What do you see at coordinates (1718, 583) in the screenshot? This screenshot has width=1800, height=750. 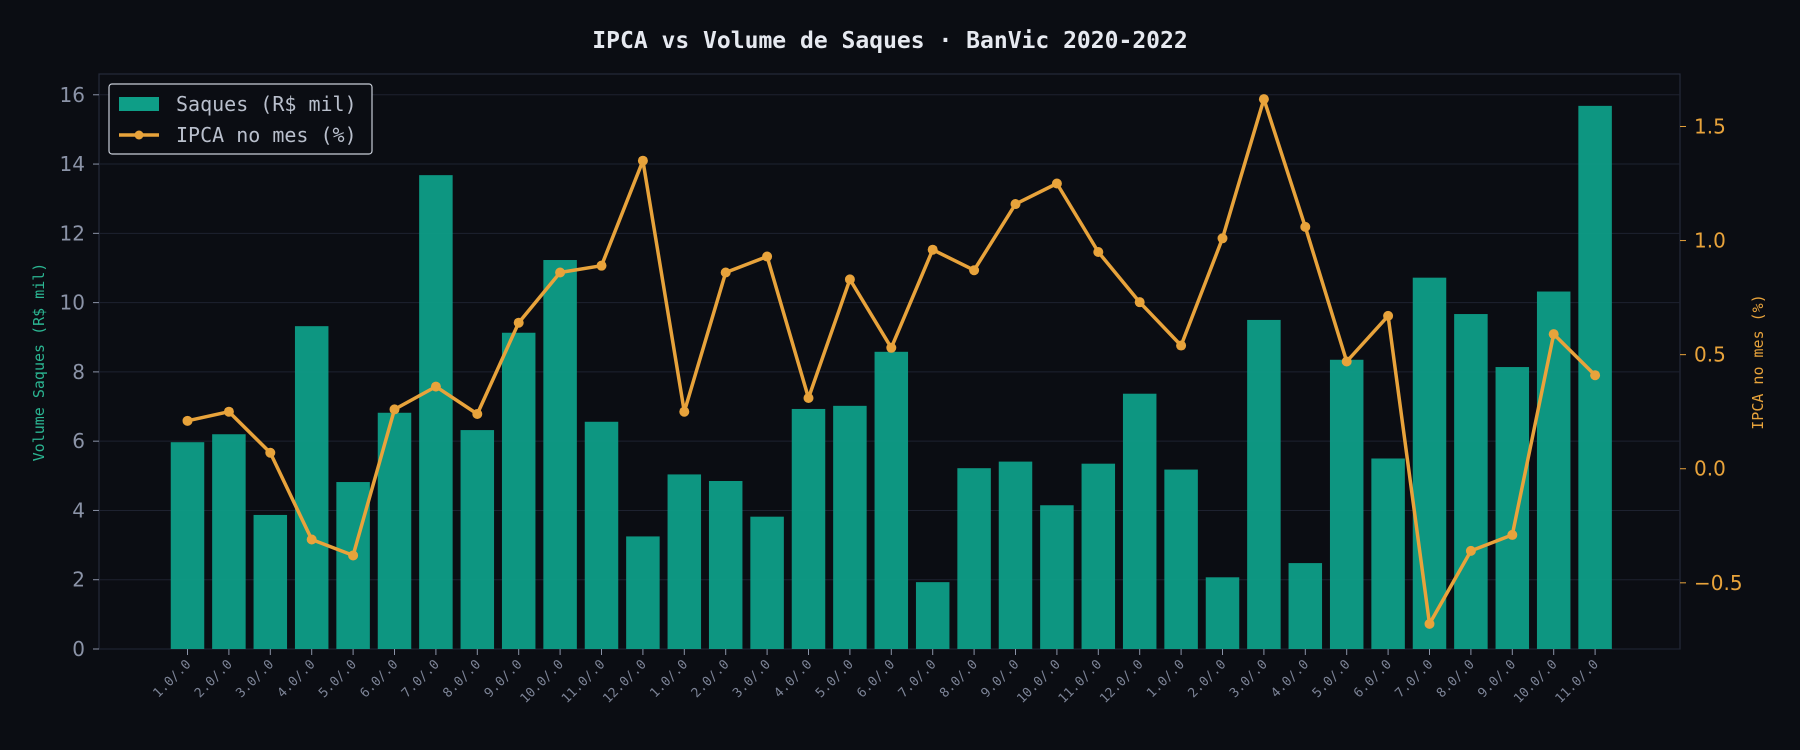 I see `y-right-tick-label: −0.5` at bounding box center [1718, 583].